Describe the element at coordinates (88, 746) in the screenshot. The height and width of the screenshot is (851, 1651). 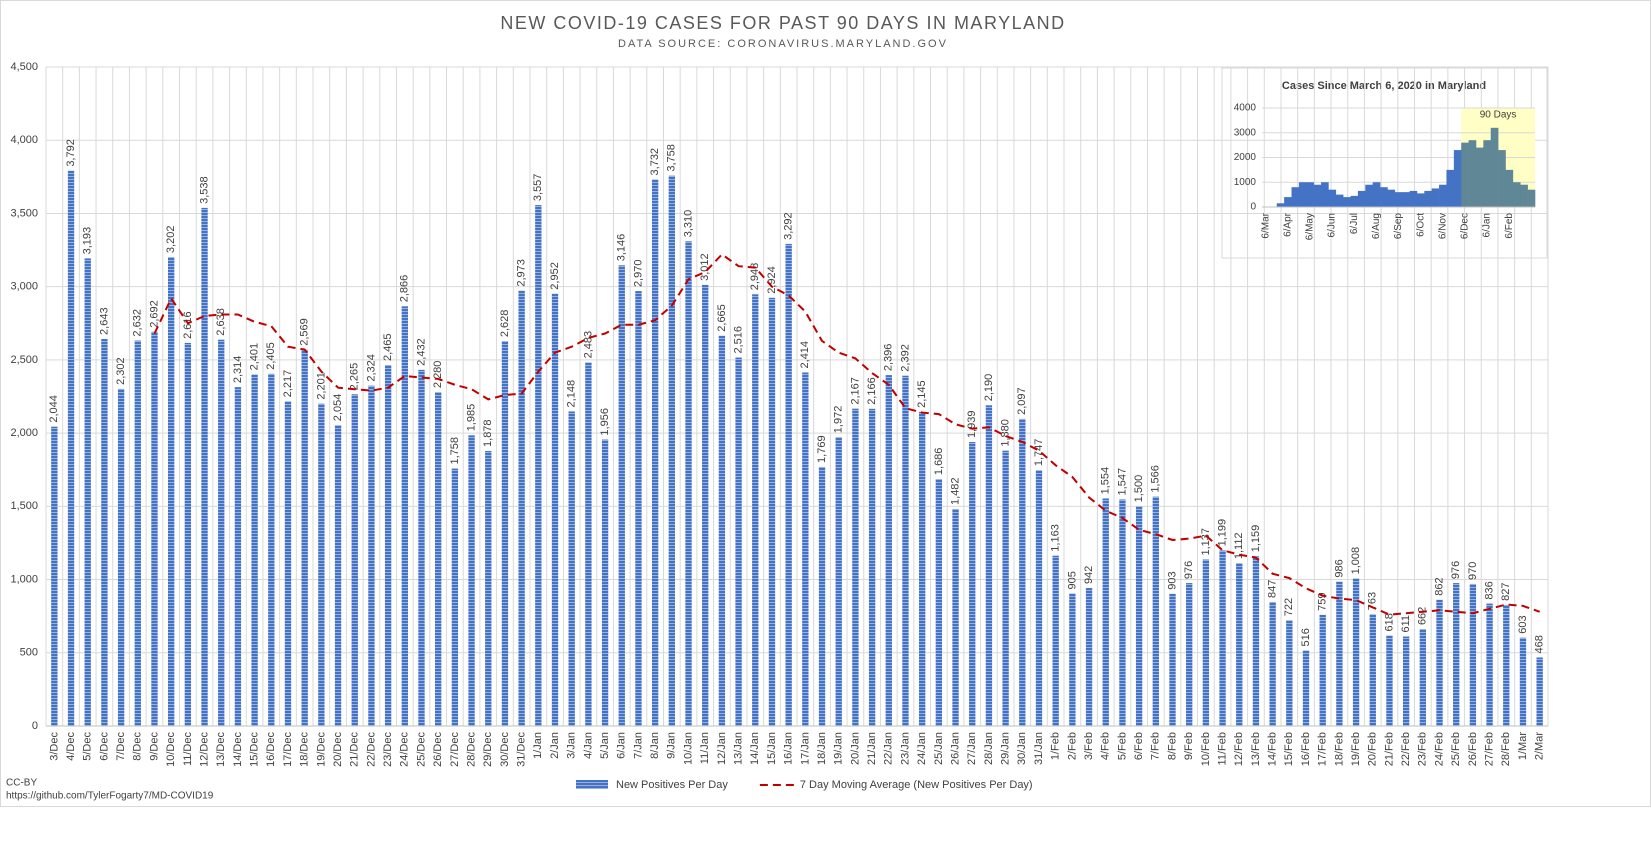
I see `x-tick-label: 5/Dec` at that location.